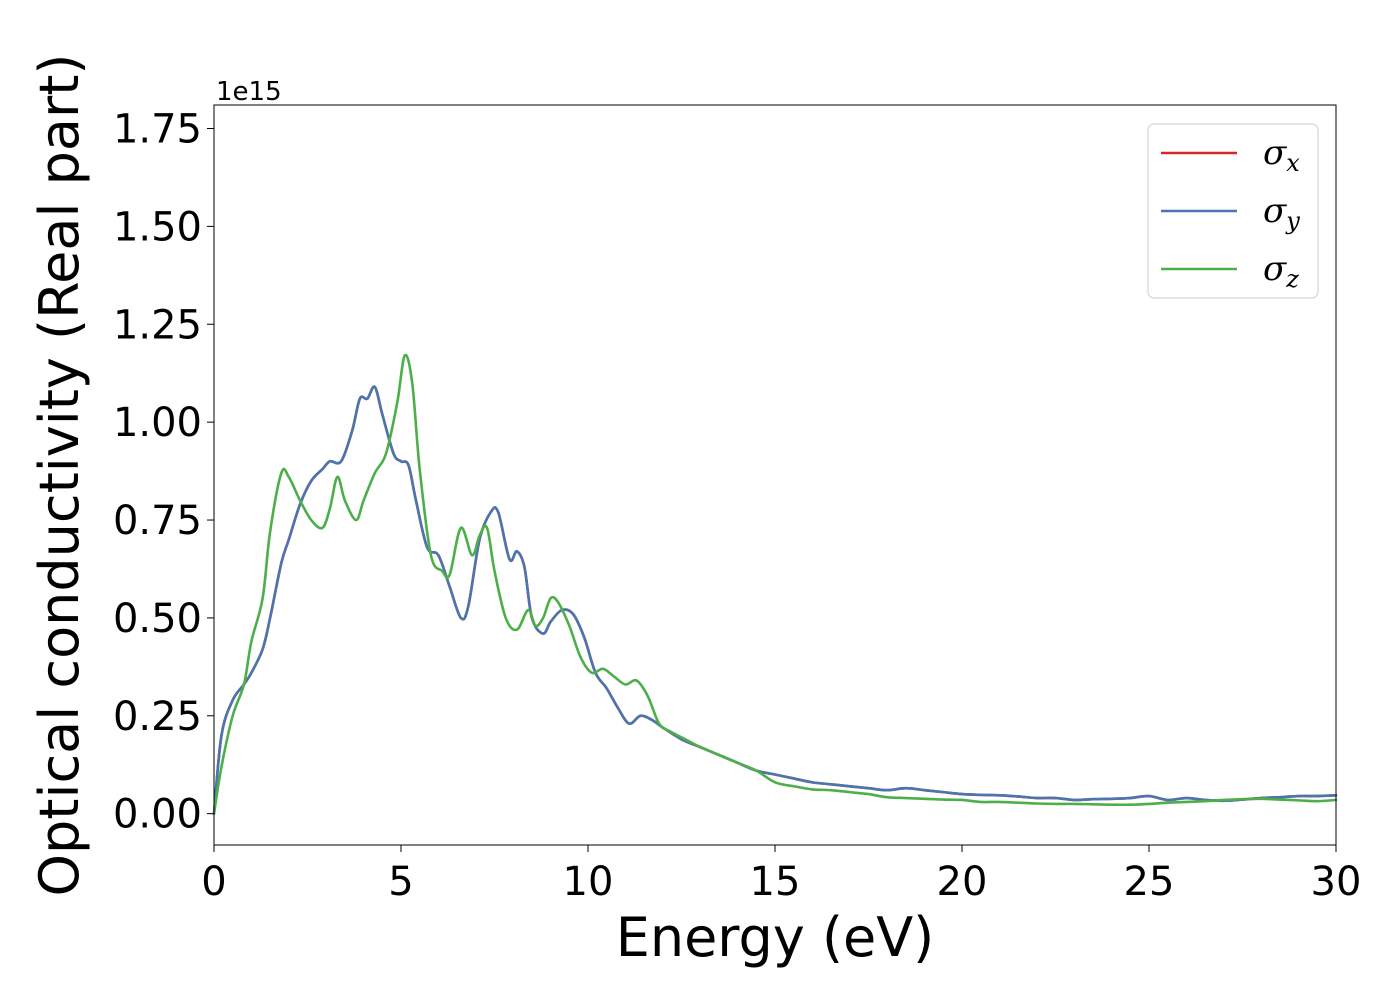  Describe the element at coordinates (1336, 882) in the screenshot. I see `x-tick-label: 30` at that location.